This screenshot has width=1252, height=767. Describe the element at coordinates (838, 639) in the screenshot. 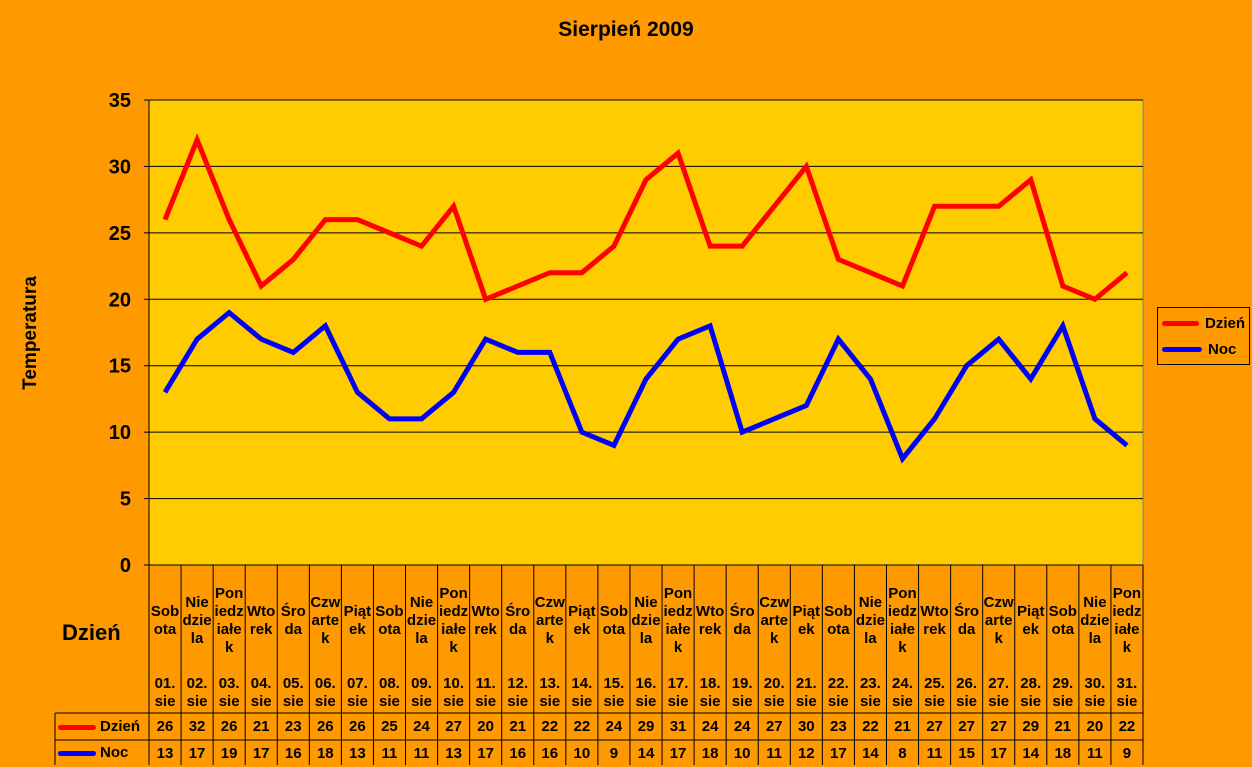

I see `category-label: Sobota 22. sie` at that location.